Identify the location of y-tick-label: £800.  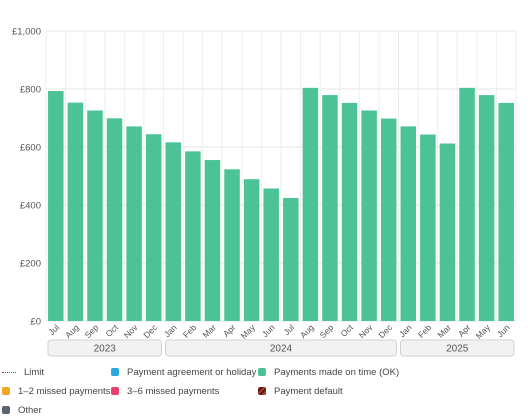
(30, 90).